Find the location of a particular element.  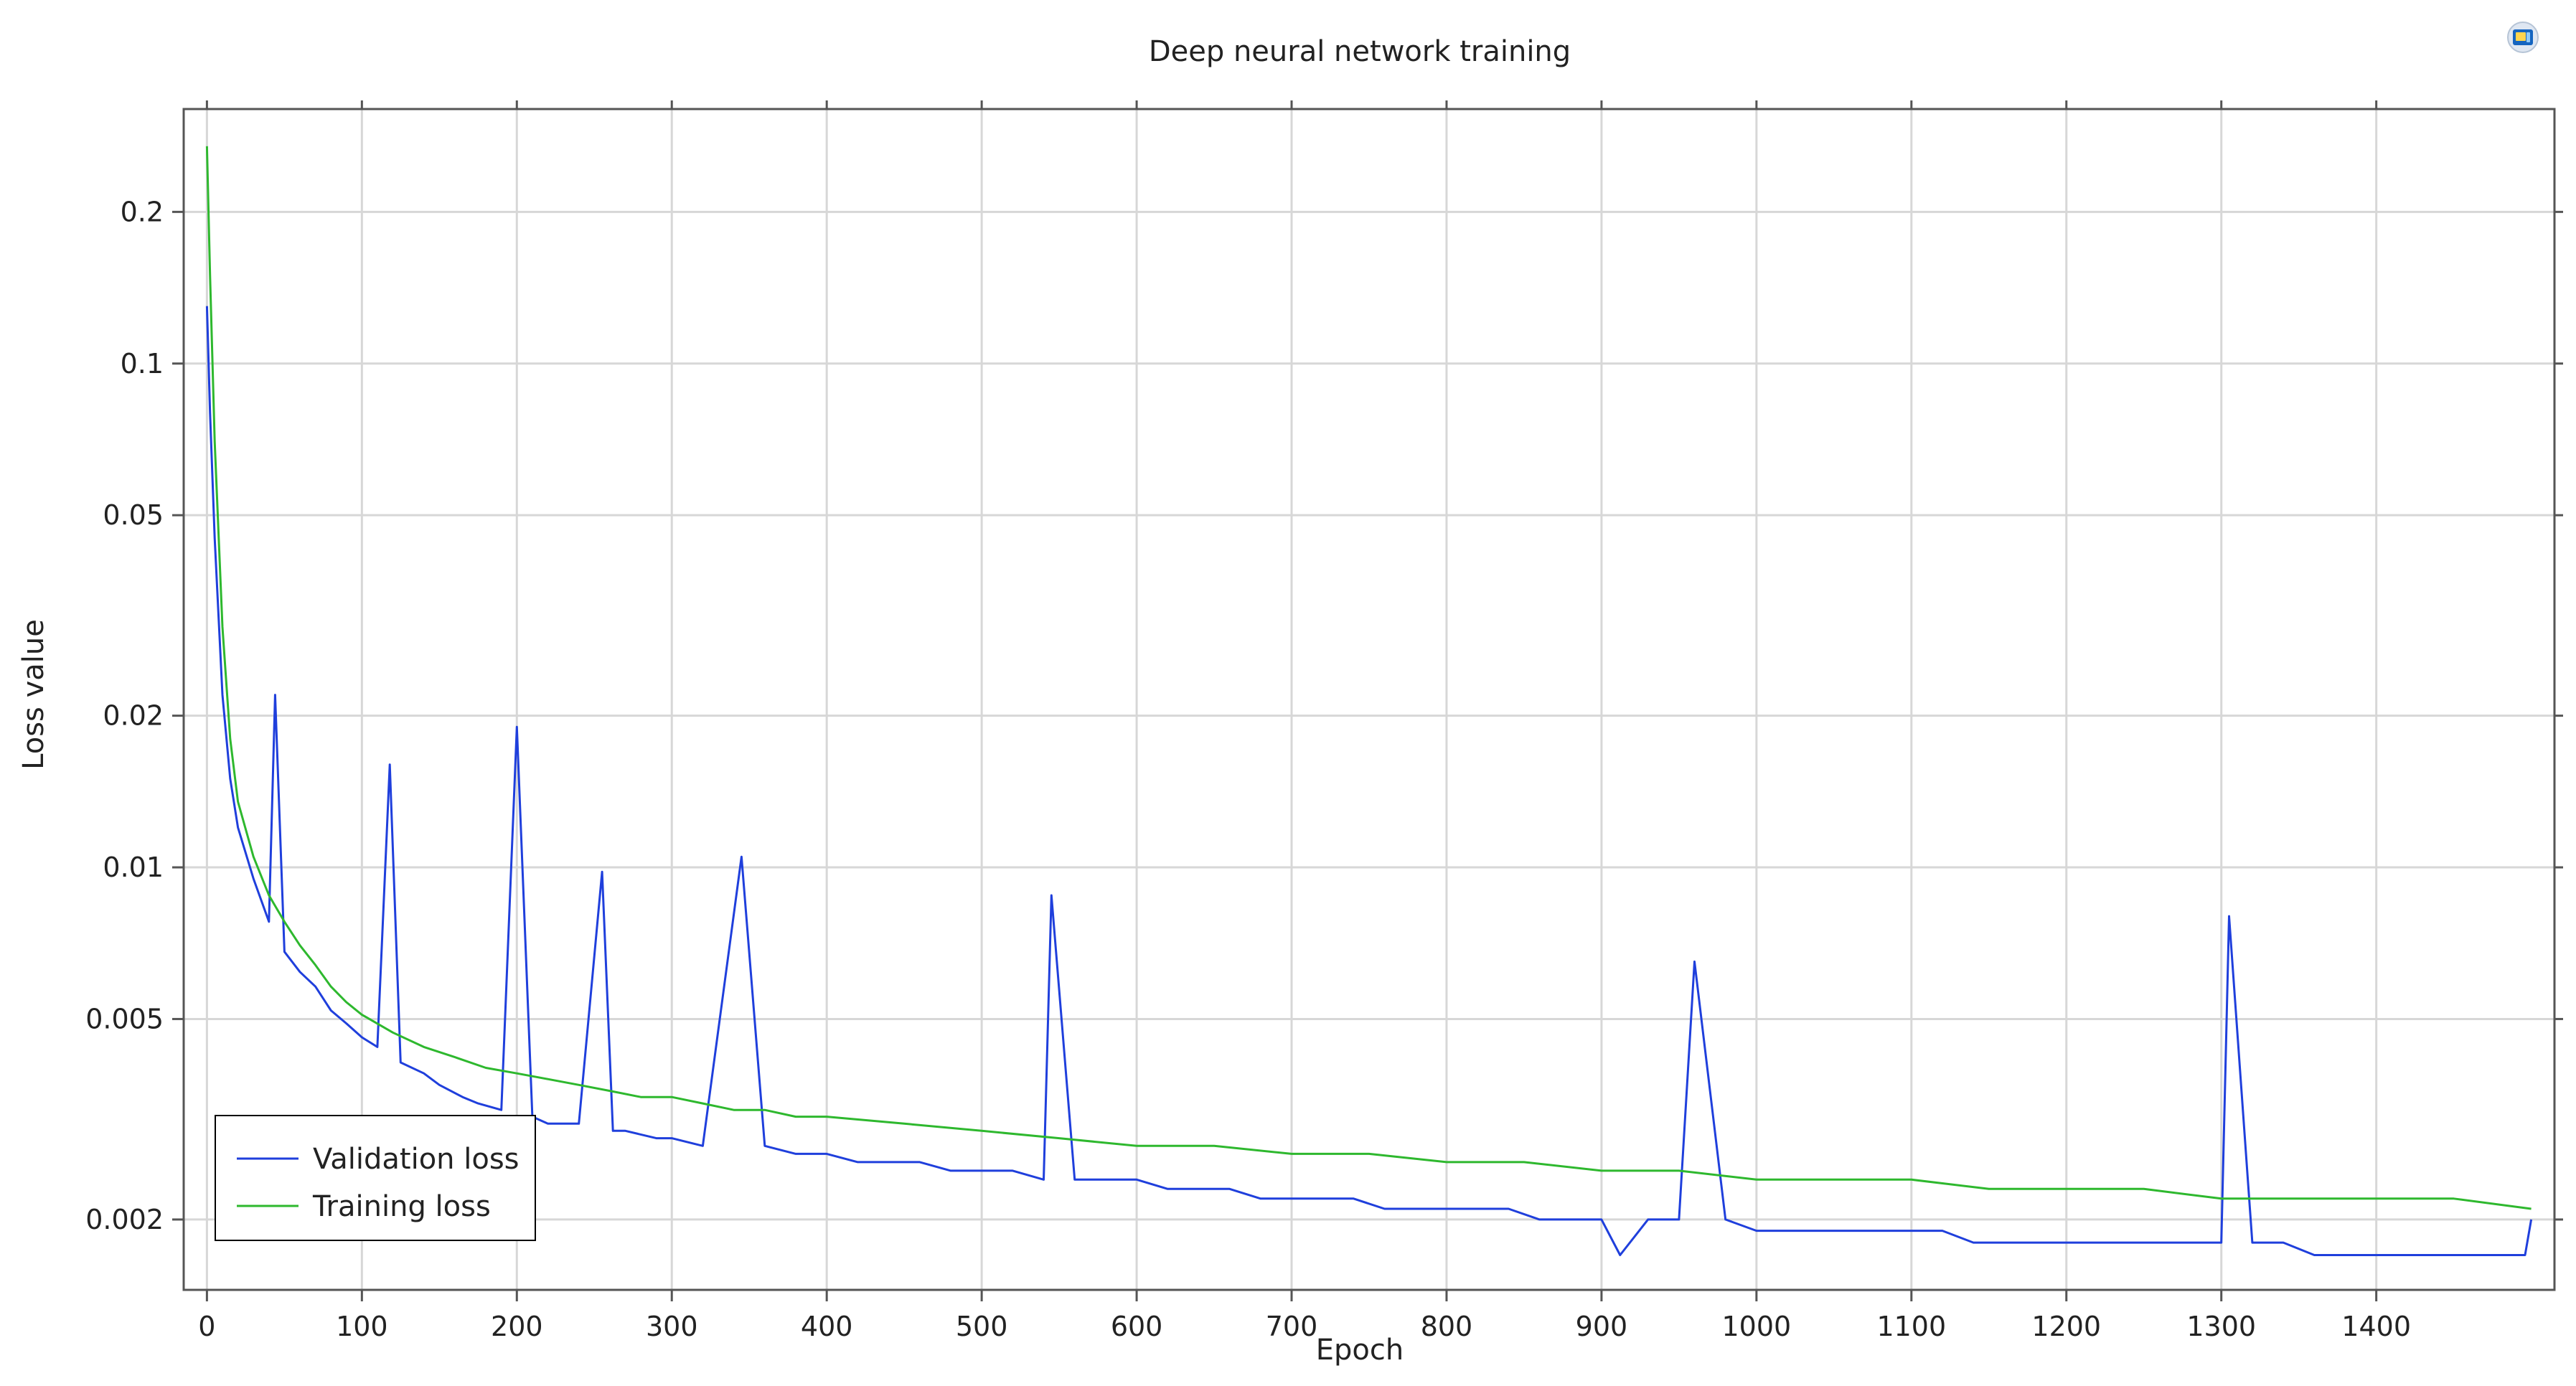

y-tick-label: 0.02 is located at coordinates (133, 716).